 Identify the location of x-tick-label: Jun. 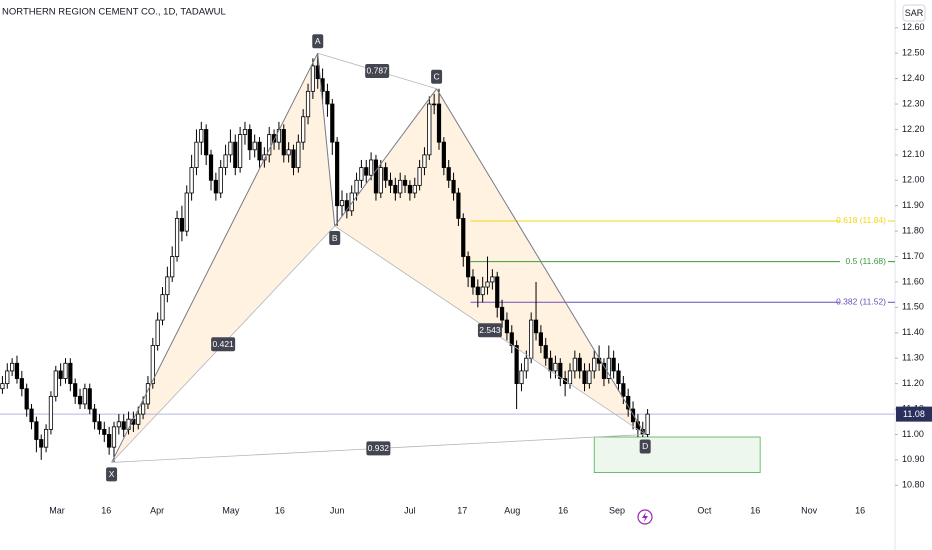
(337, 510).